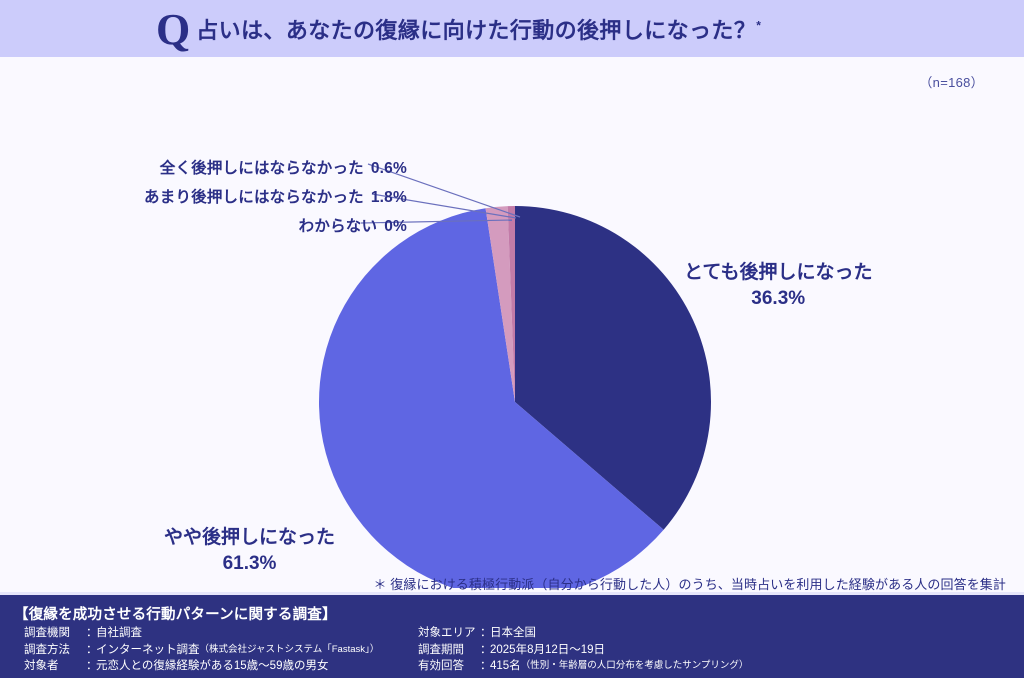 The width and height of the screenshot is (1024, 678). What do you see at coordinates (778, 299) in the screenshot?
I see `slice-label-totemo-value: 36.3%` at bounding box center [778, 299].